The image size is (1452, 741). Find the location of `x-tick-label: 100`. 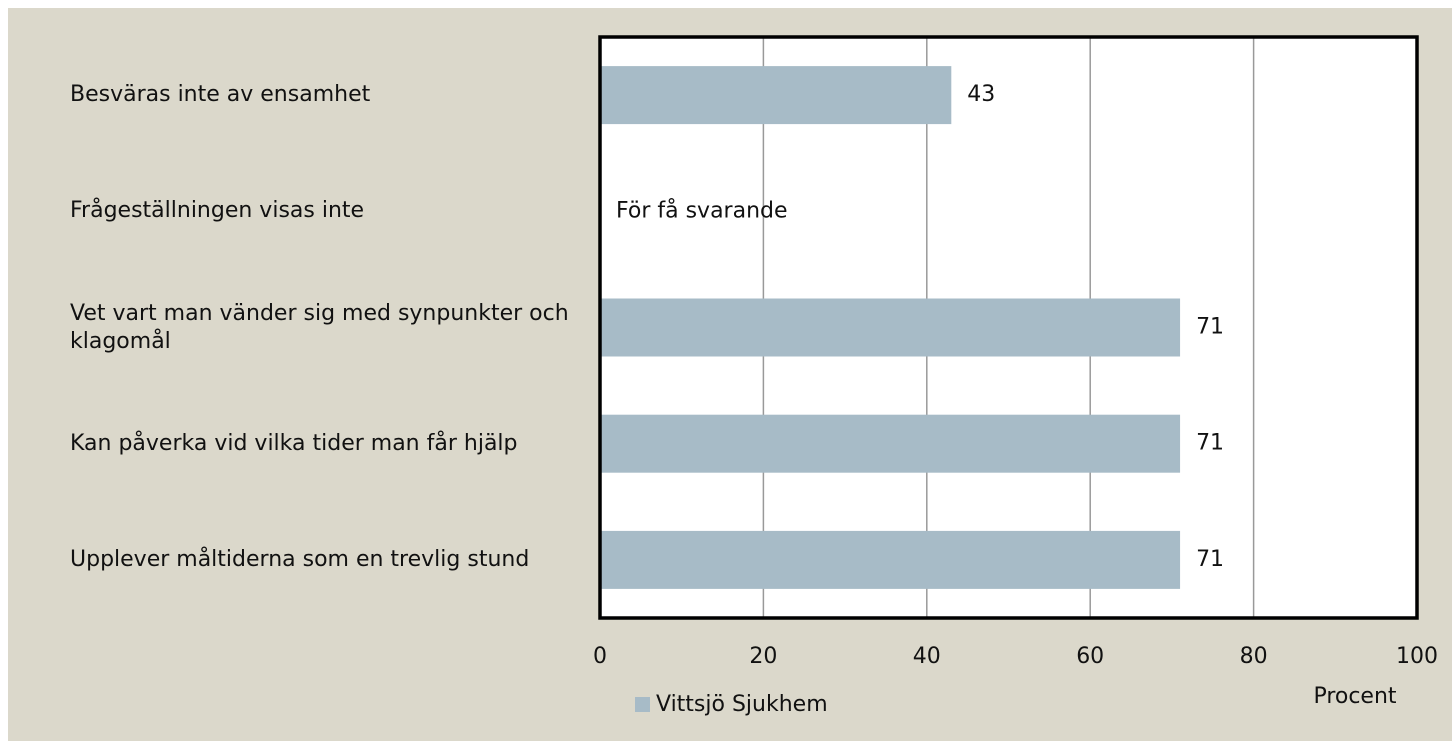

x-tick-label: 100 is located at coordinates (1417, 656).